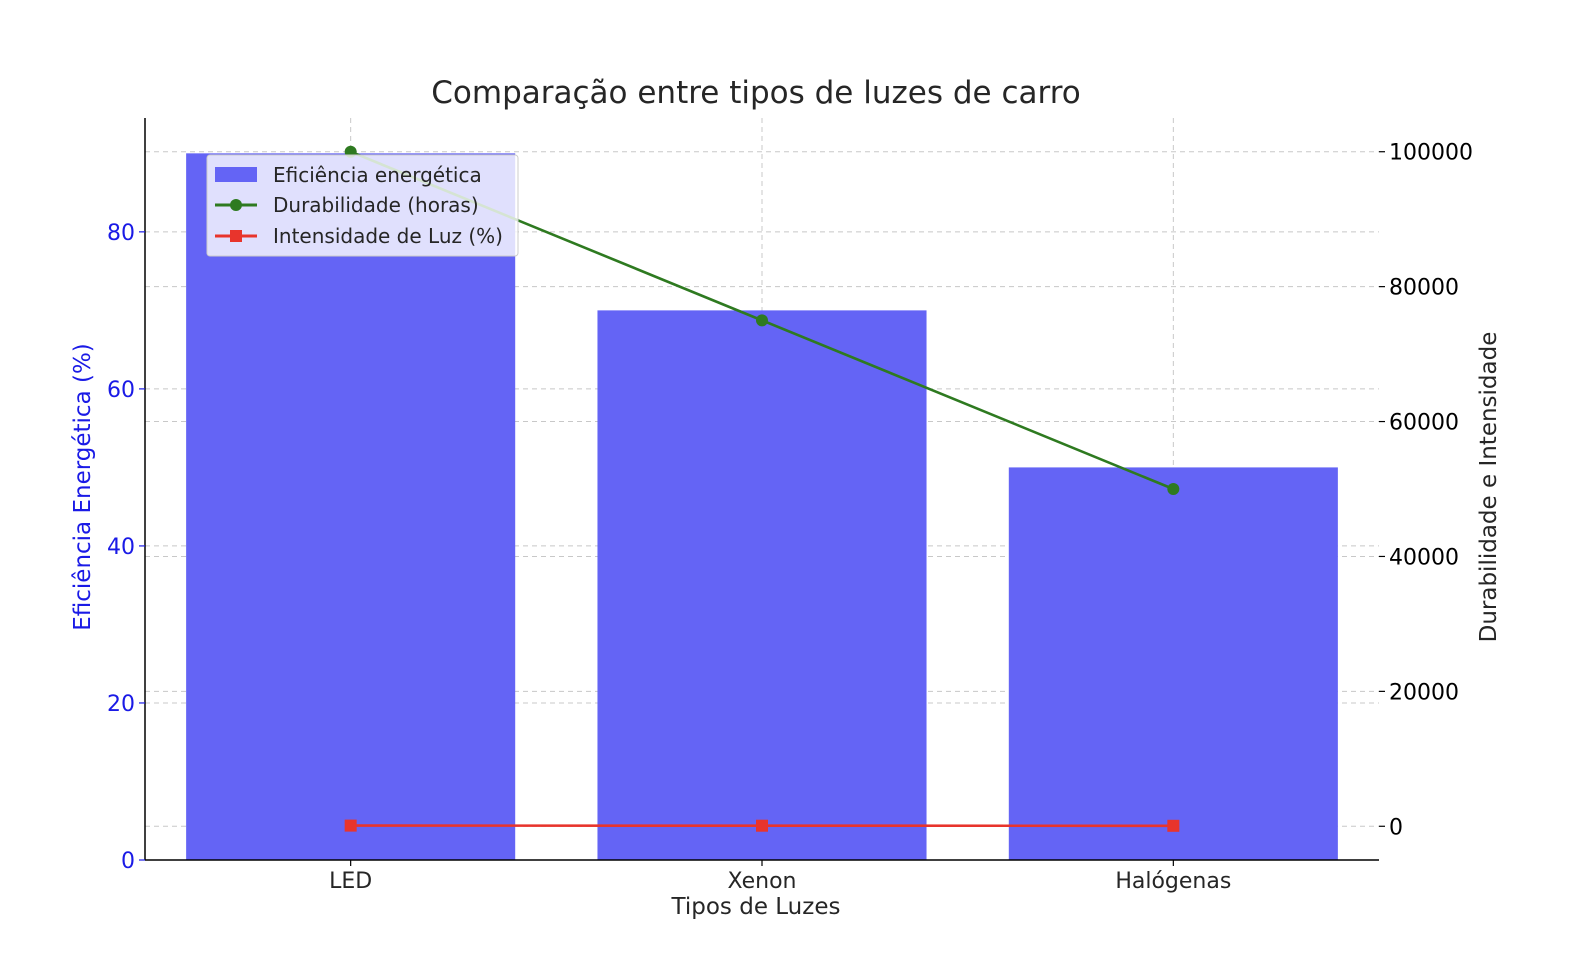 The height and width of the screenshot is (956, 1586). Describe the element at coordinates (762, 320) in the screenshot. I see `point-durabilidade-xenon` at that location.